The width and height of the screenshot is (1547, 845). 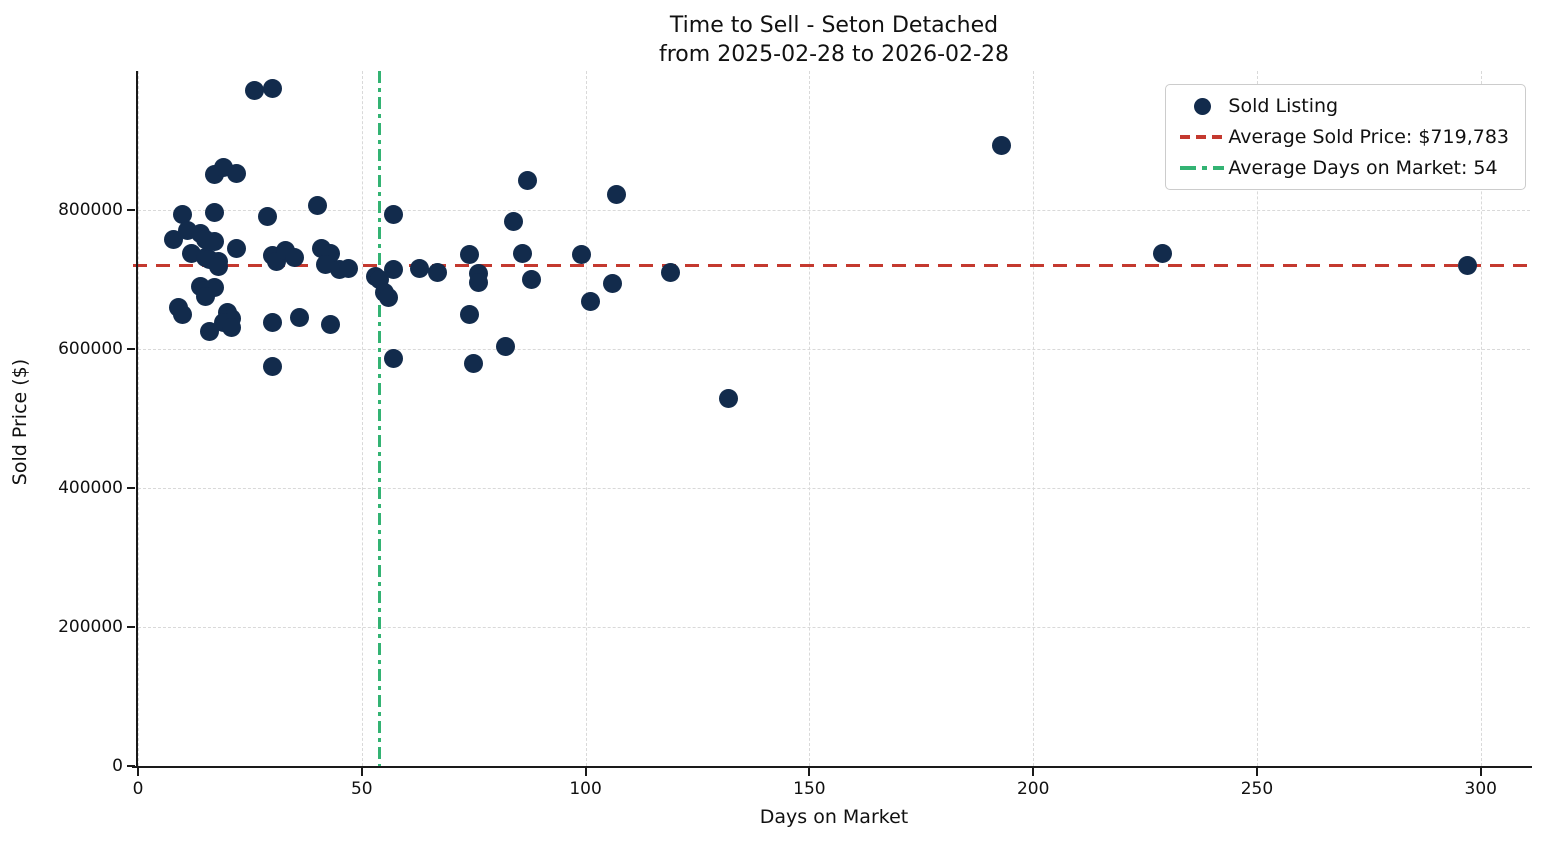 I want to click on dashdot-line-icon, so click(x=1202, y=168).